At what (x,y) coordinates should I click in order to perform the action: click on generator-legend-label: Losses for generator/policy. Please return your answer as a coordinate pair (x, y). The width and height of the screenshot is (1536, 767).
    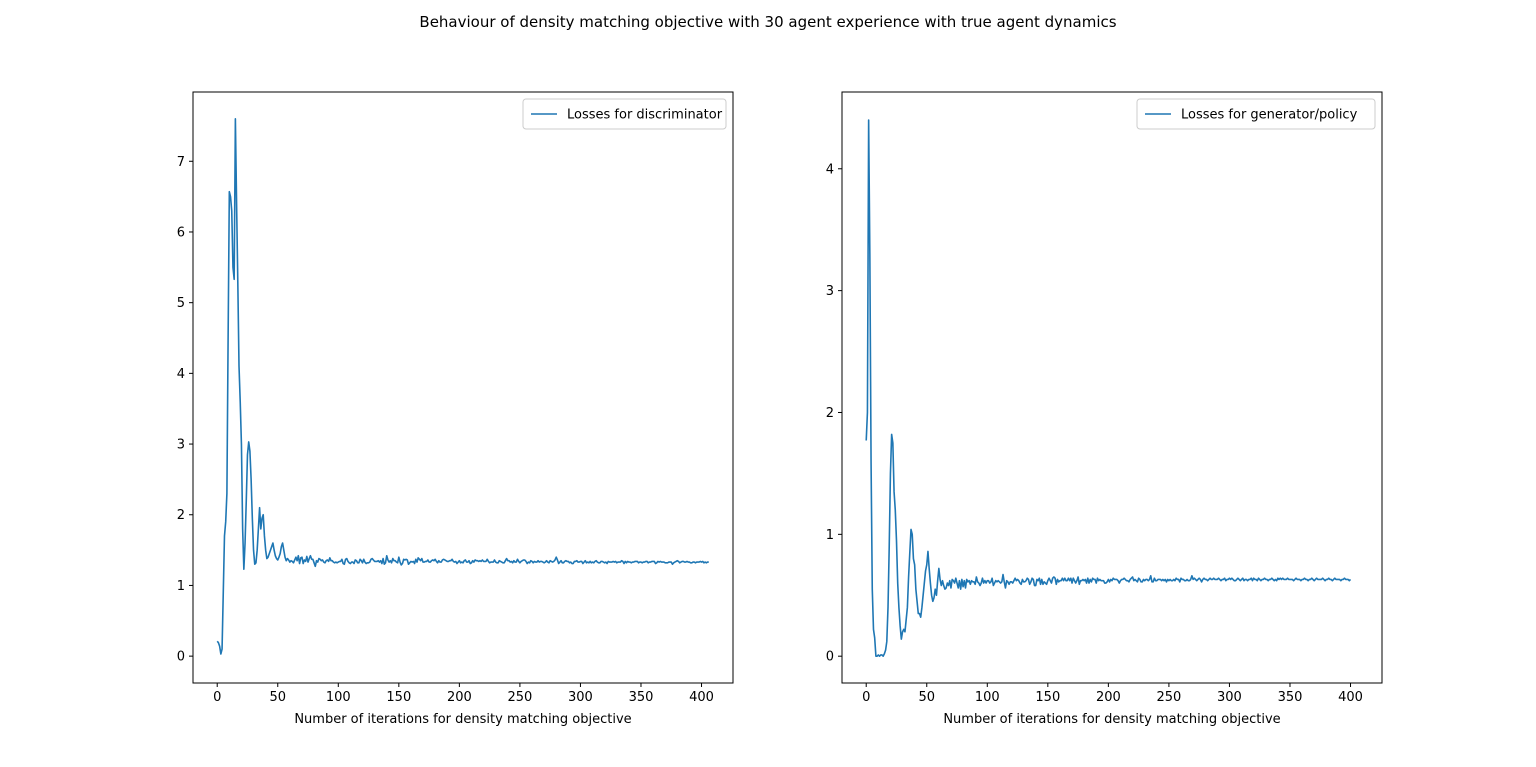
    Looking at the image, I should click on (1269, 115).